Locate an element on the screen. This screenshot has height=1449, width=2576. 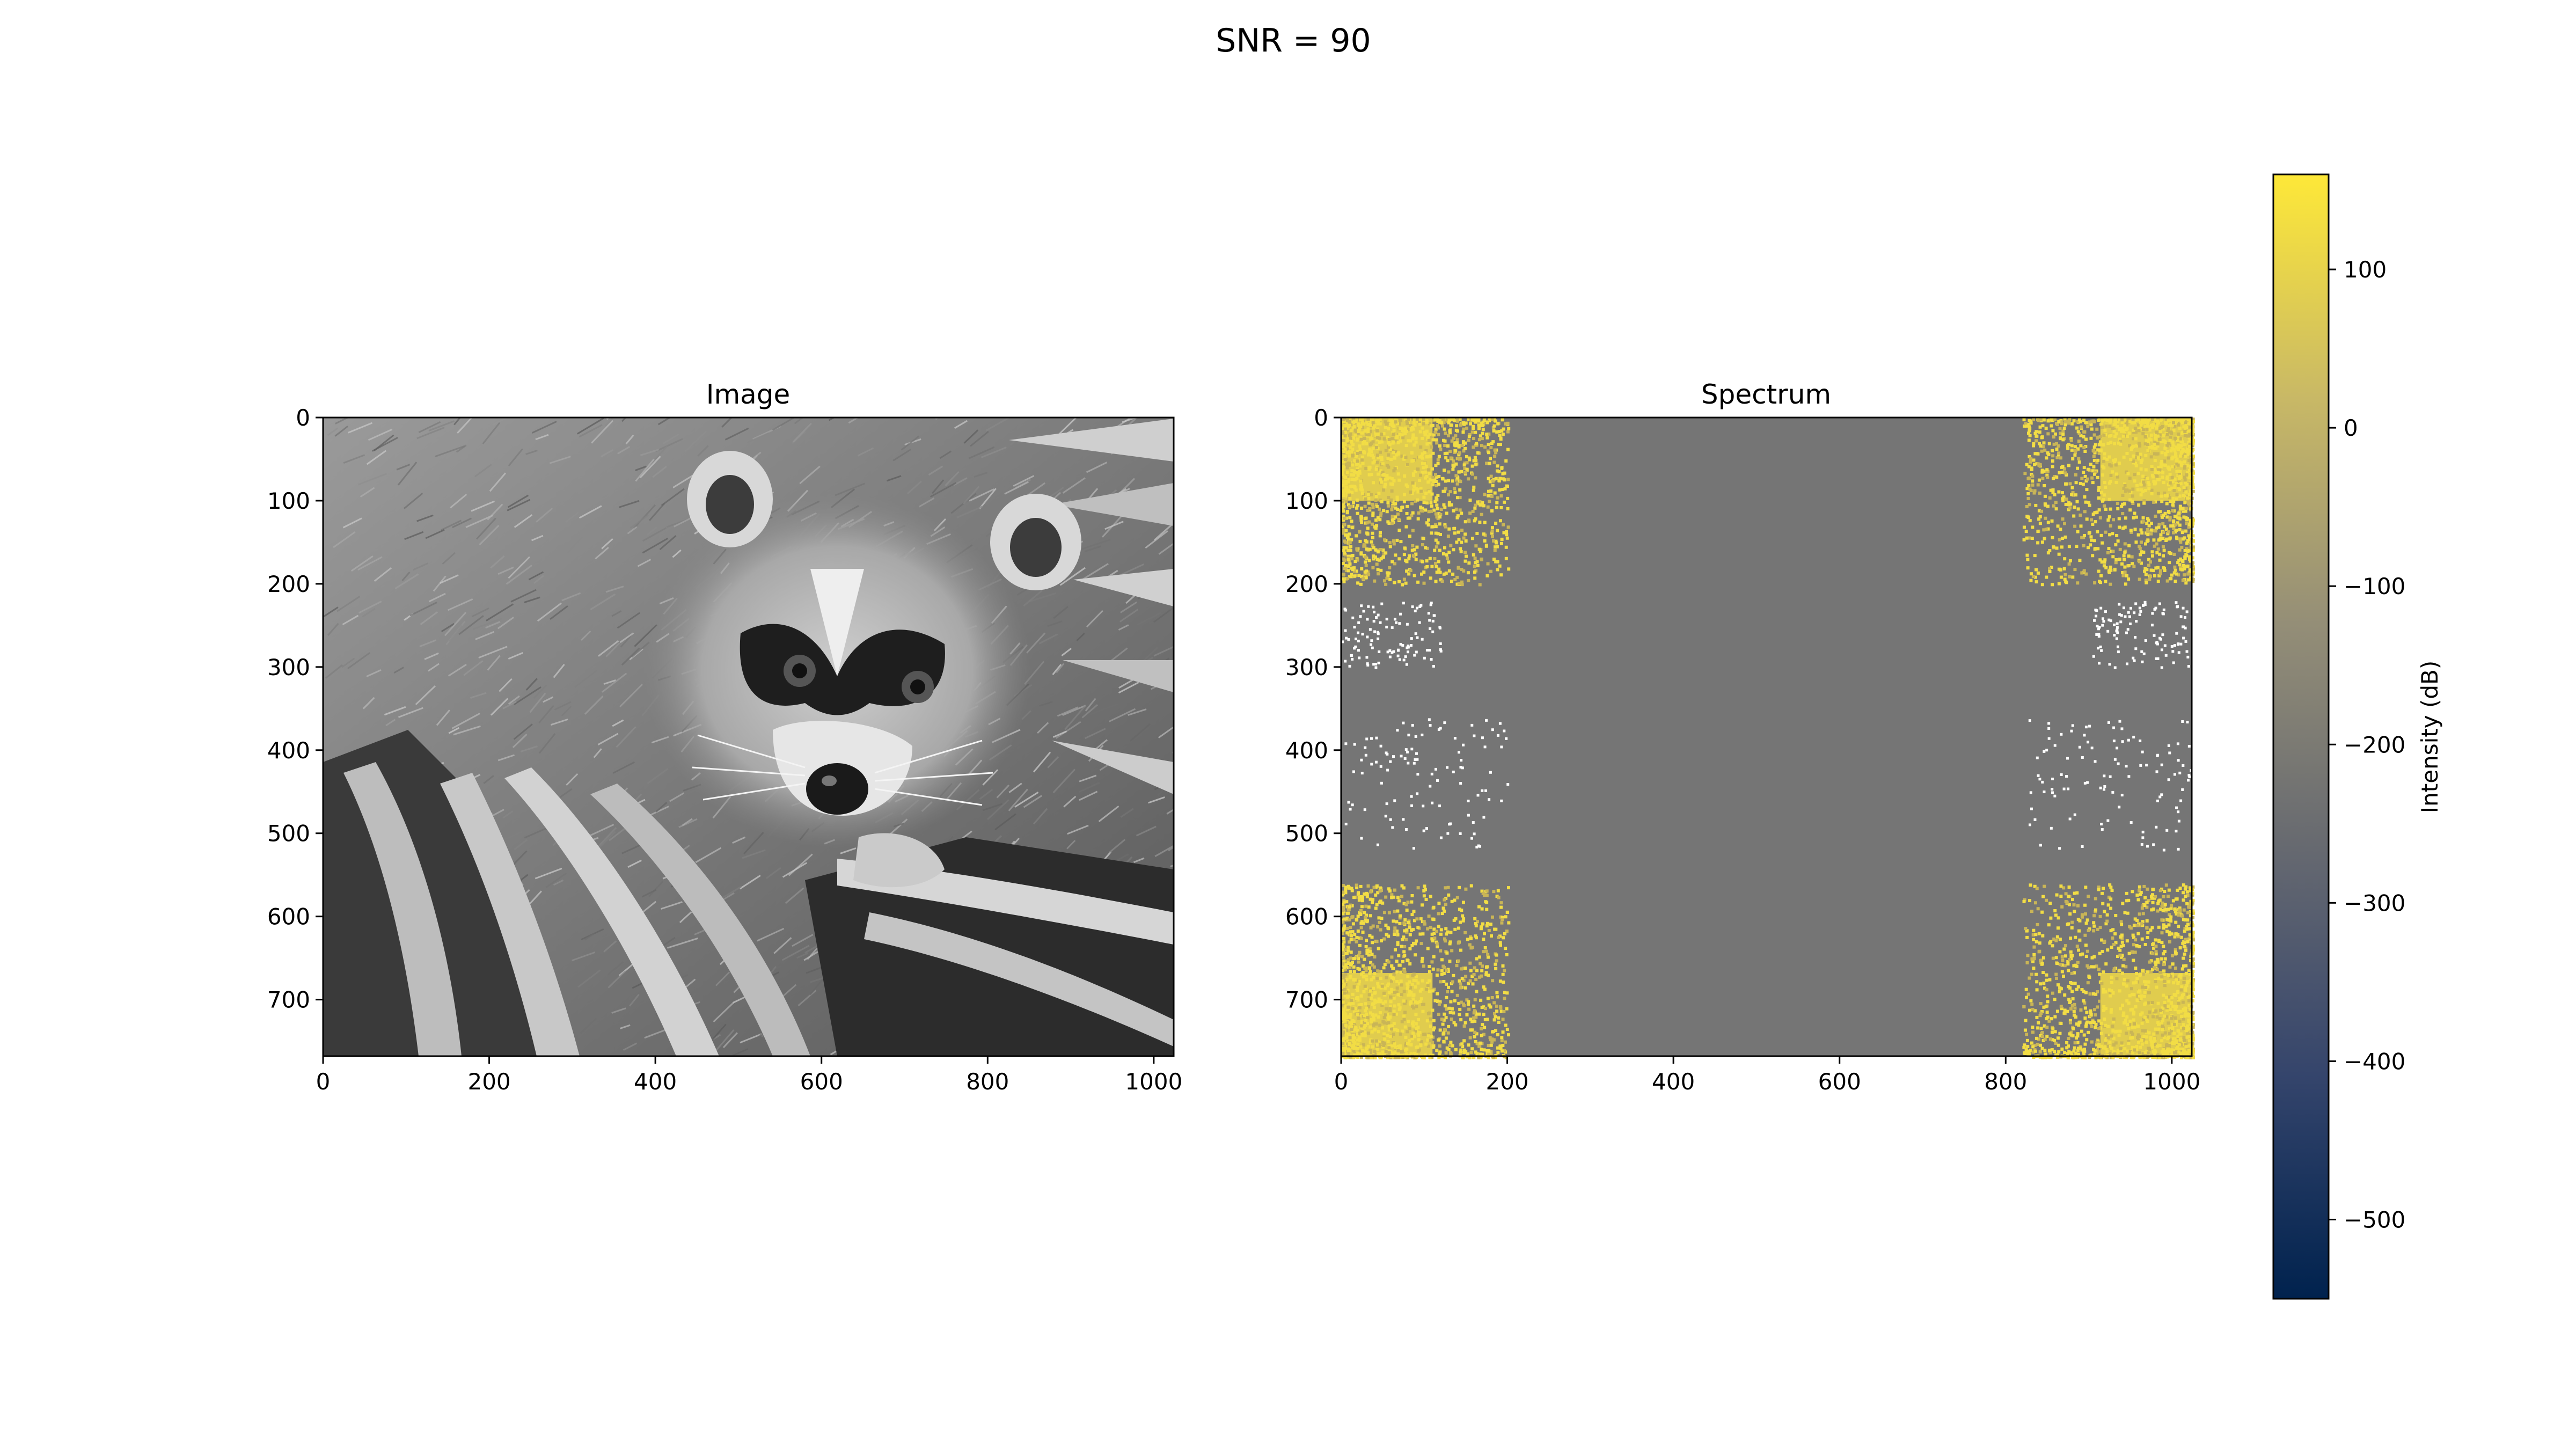
image-x-tick-label: 400 is located at coordinates (655, 1082).